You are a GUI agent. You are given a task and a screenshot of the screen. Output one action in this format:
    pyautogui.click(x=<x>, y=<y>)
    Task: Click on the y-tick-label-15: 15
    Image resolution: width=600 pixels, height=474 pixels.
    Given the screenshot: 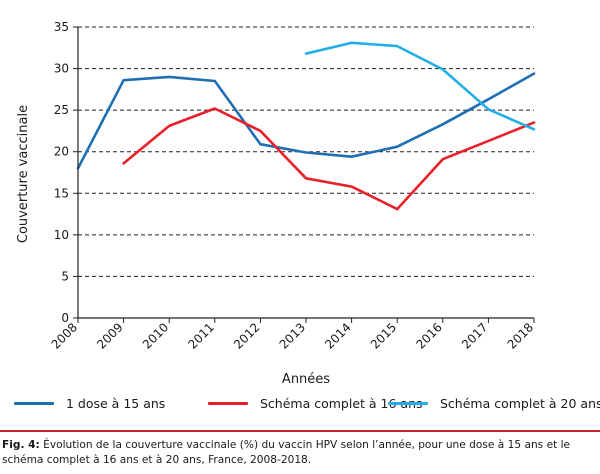 What is the action you would take?
    pyautogui.click(x=61, y=193)
    